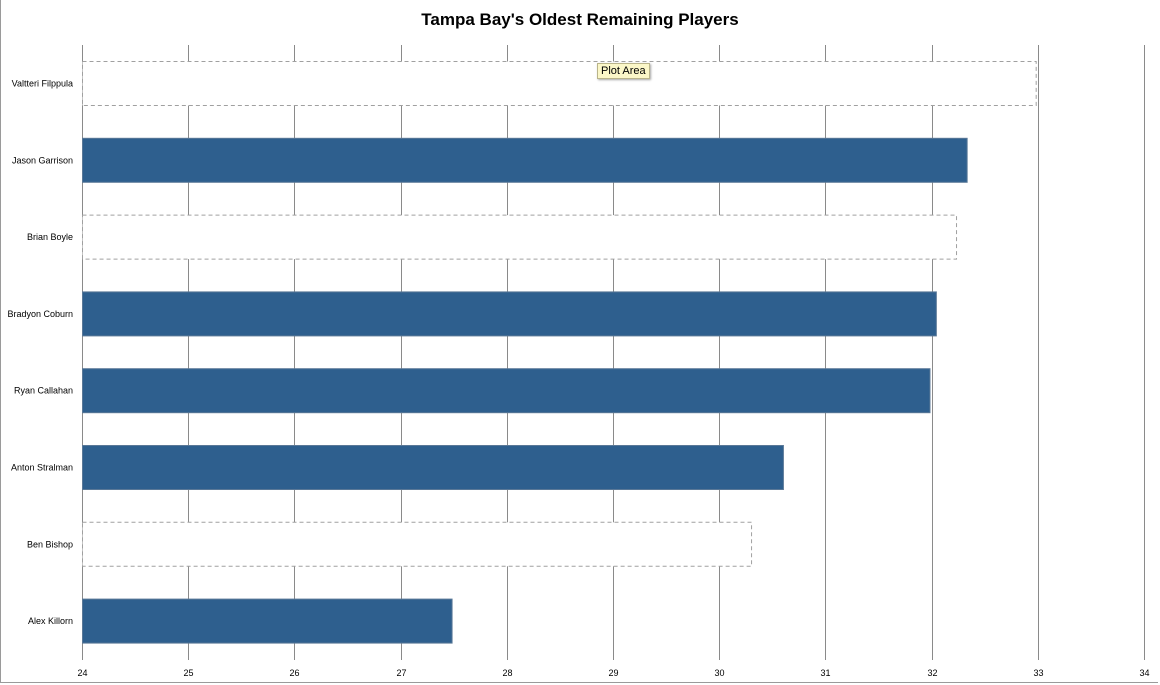 This screenshot has height=685, width=1160. What do you see at coordinates (82, 673) in the screenshot?
I see `x-tick-label-24: 24` at bounding box center [82, 673].